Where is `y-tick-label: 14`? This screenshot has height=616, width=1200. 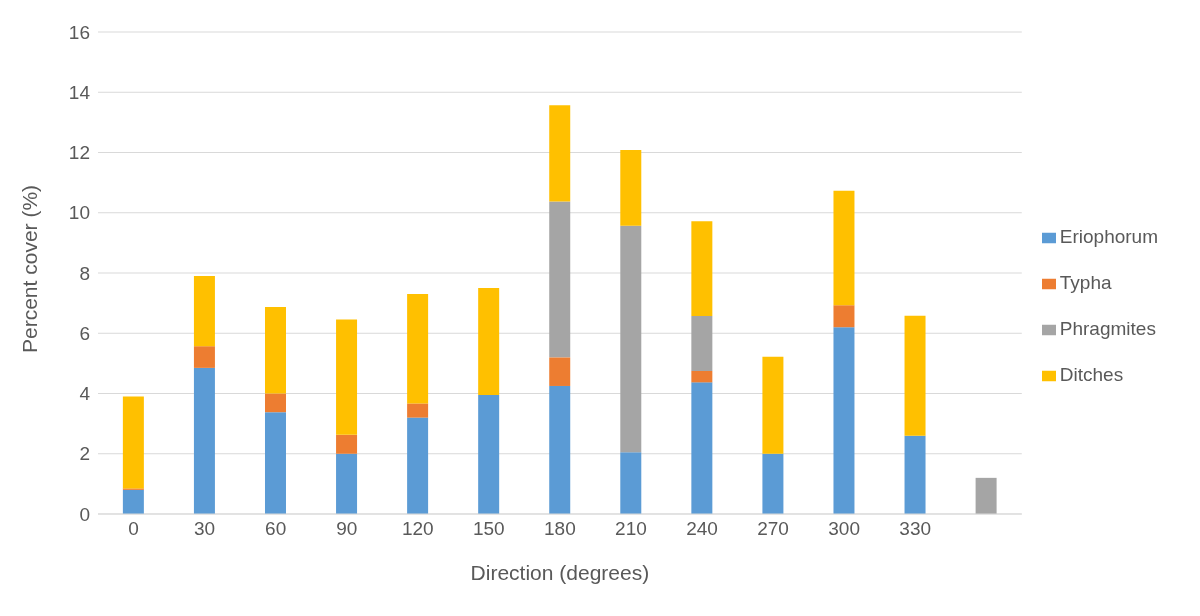 y-tick-label: 14 is located at coordinates (79, 92).